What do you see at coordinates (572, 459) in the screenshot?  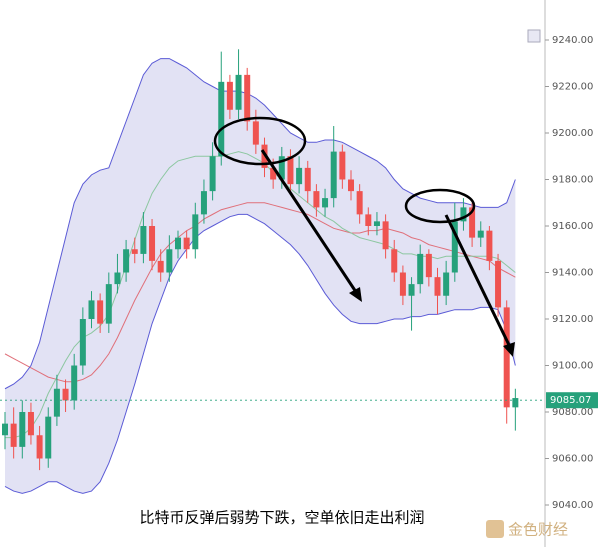 I see `y-tick-label: 9060.00` at bounding box center [572, 459].